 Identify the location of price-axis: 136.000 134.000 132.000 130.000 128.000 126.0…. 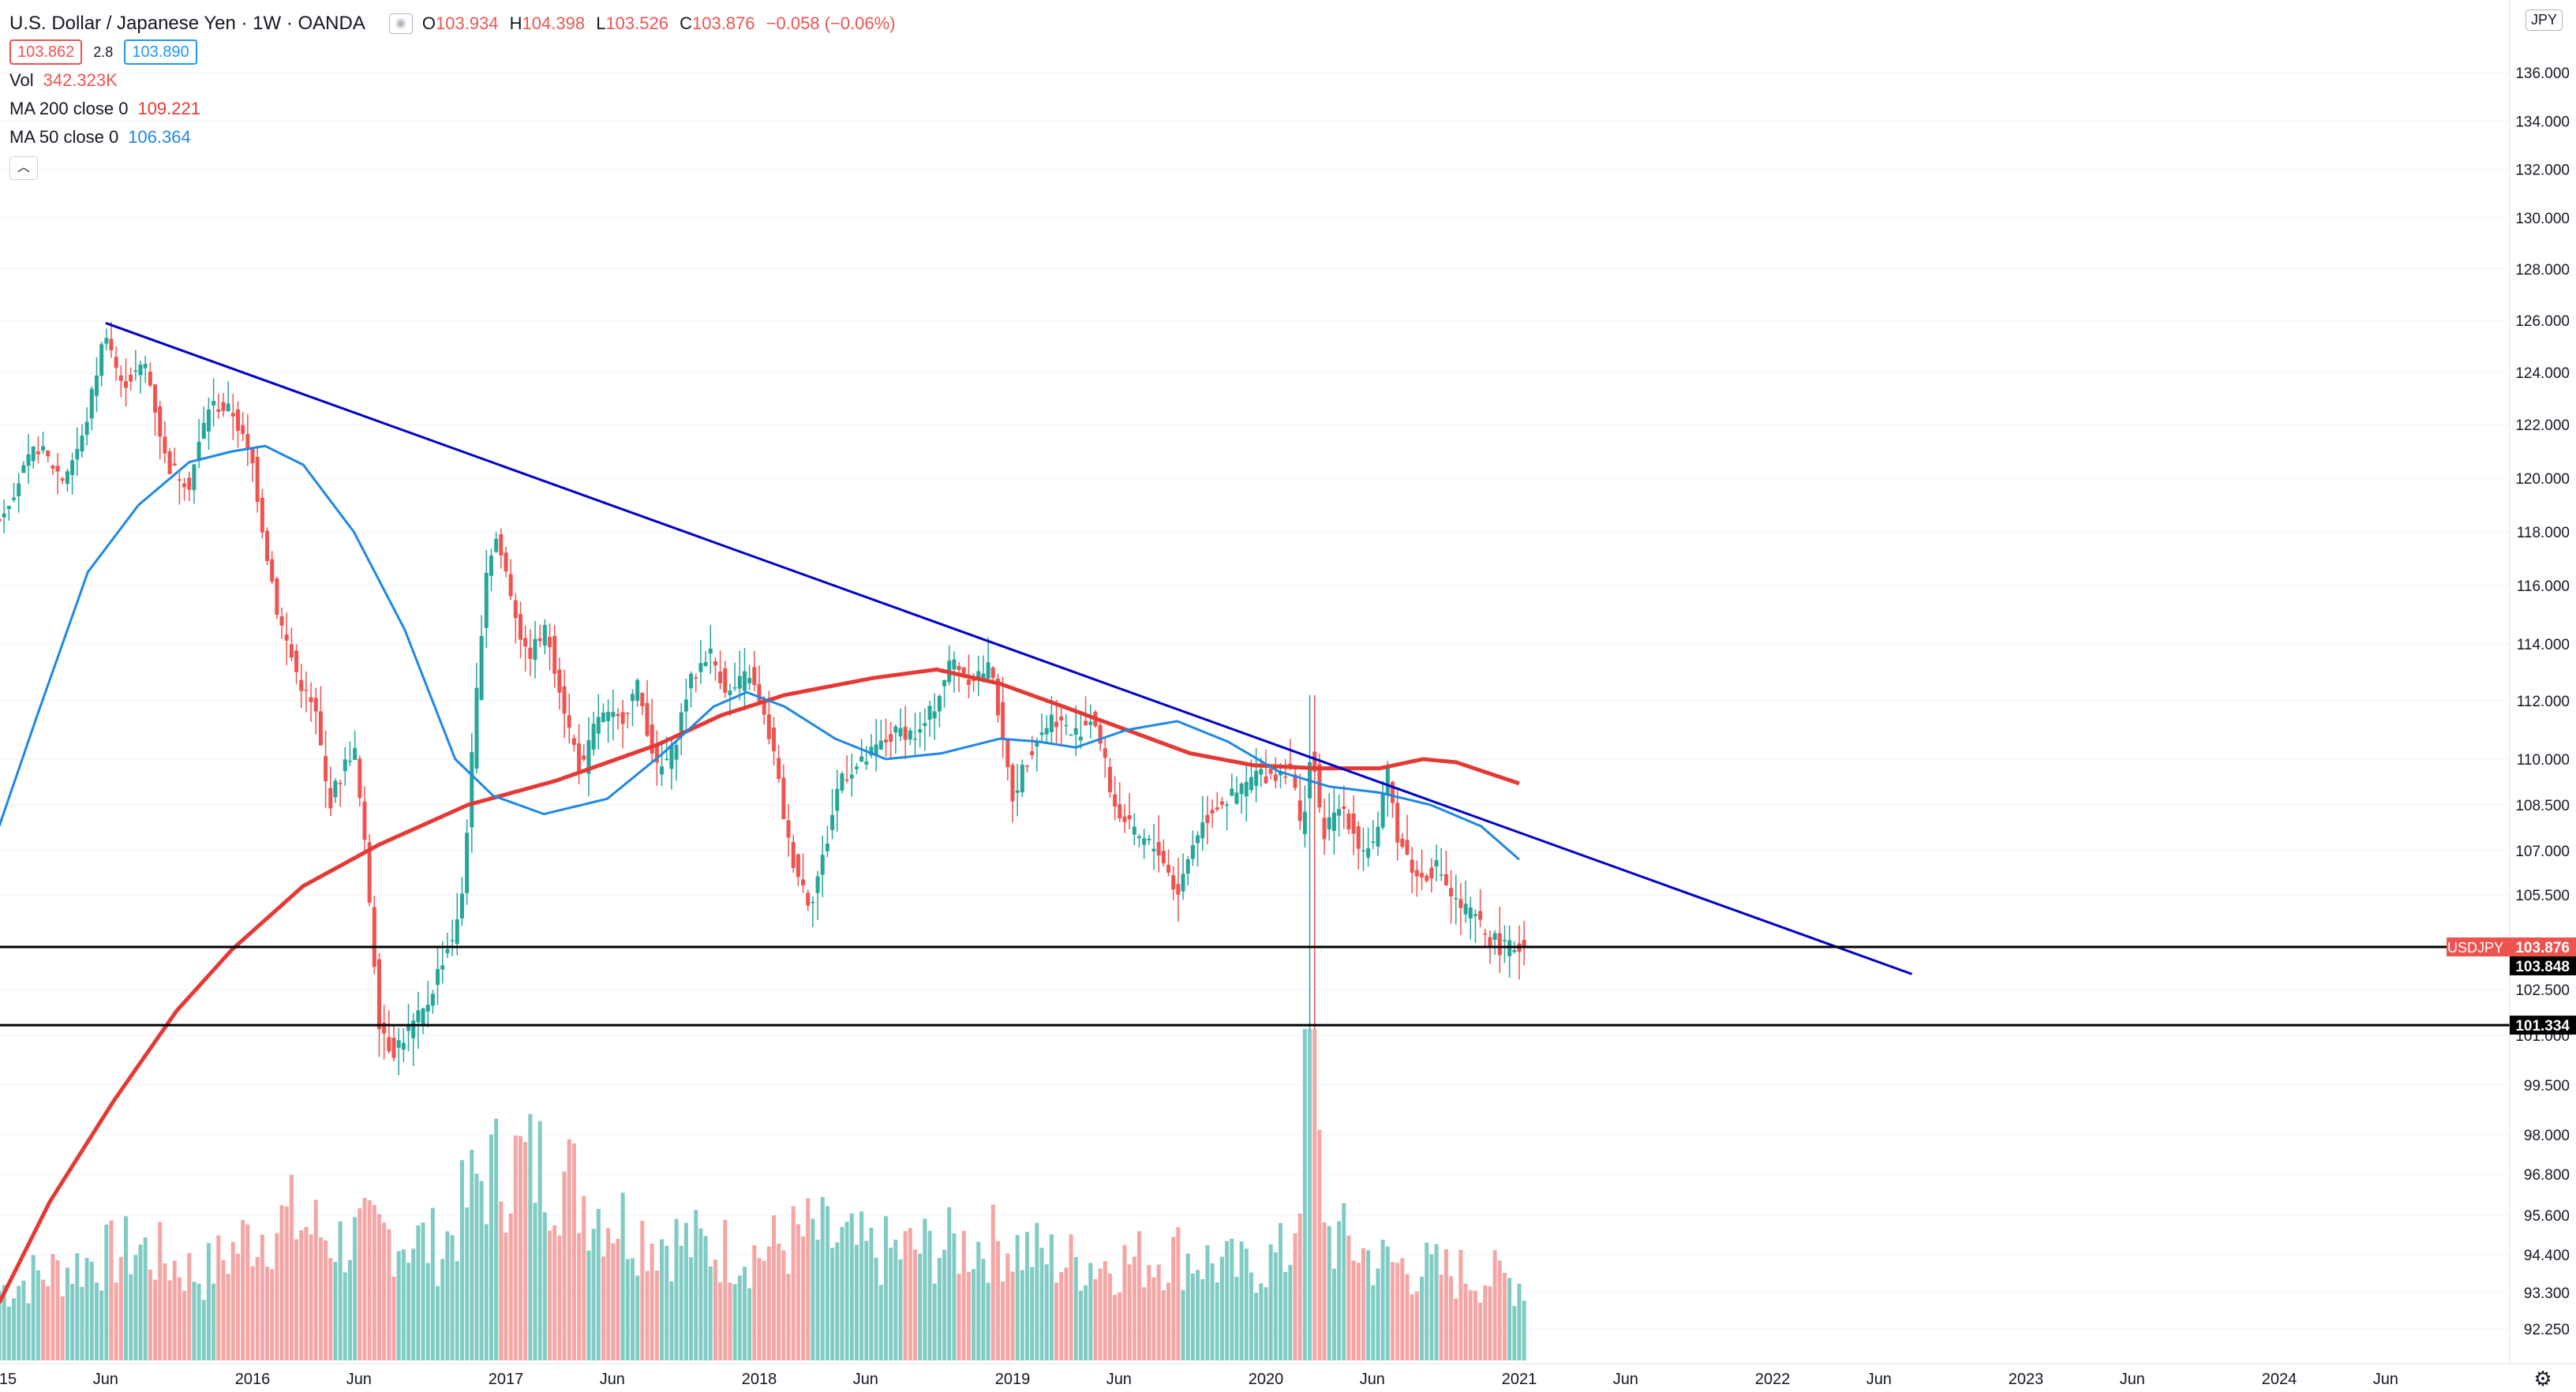
(2511, 696).